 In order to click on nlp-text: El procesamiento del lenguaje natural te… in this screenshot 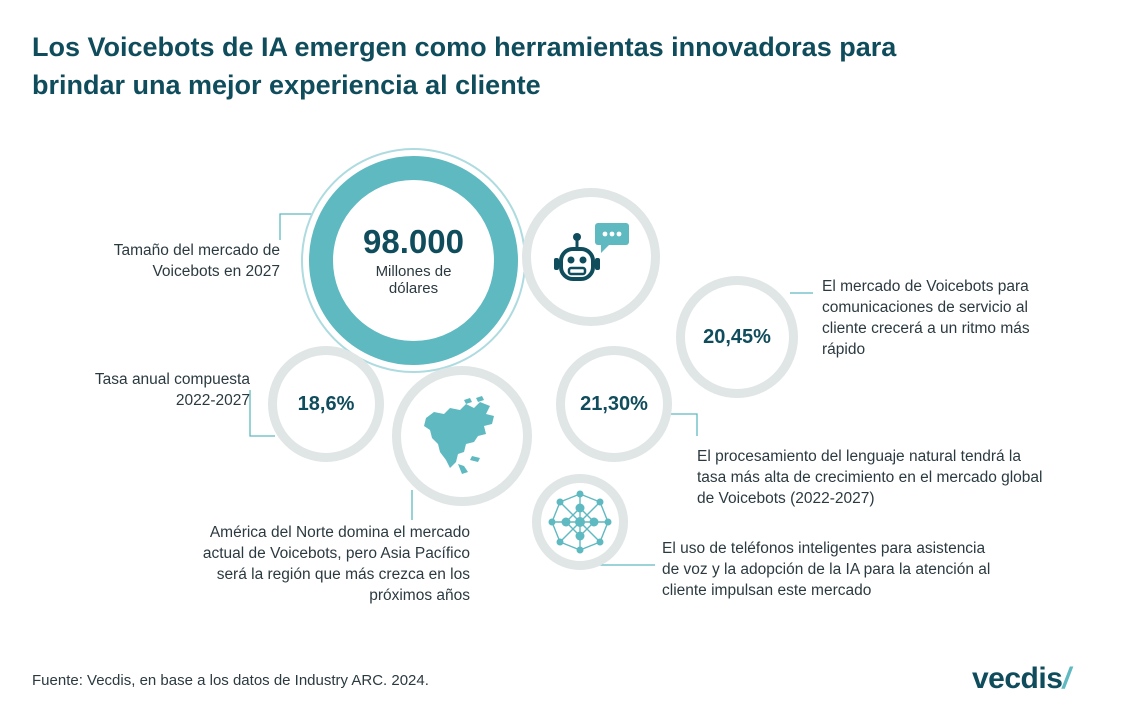, I will do `click(907, 477)`.